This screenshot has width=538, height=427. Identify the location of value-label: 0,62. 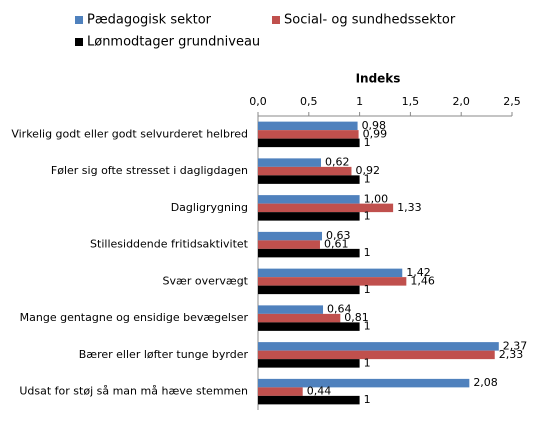
(337, 162).